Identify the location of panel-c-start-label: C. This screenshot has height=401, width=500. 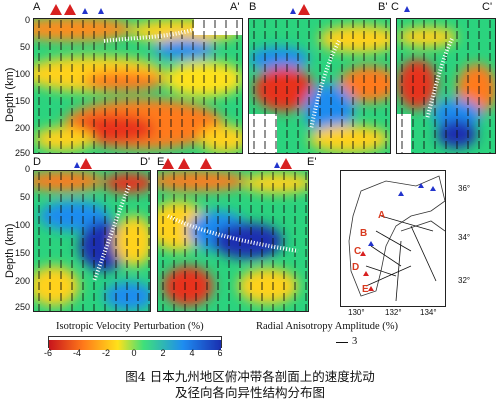
(395, 7).